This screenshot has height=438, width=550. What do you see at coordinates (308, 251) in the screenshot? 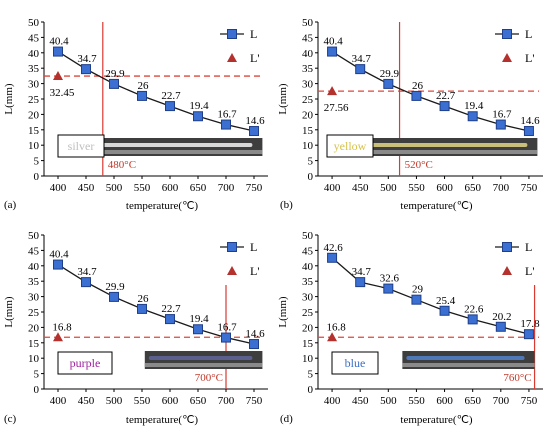
I see `y-tick-label: 45` at bounding box center [308, 251].